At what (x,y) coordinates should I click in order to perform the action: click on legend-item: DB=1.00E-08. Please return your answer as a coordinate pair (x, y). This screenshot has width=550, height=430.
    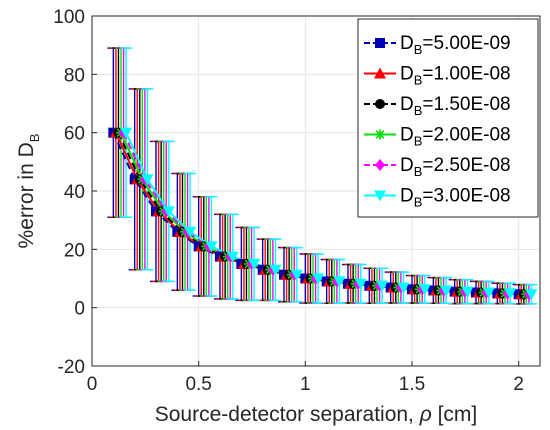
    Looking at the image, I should click on (437, 76).